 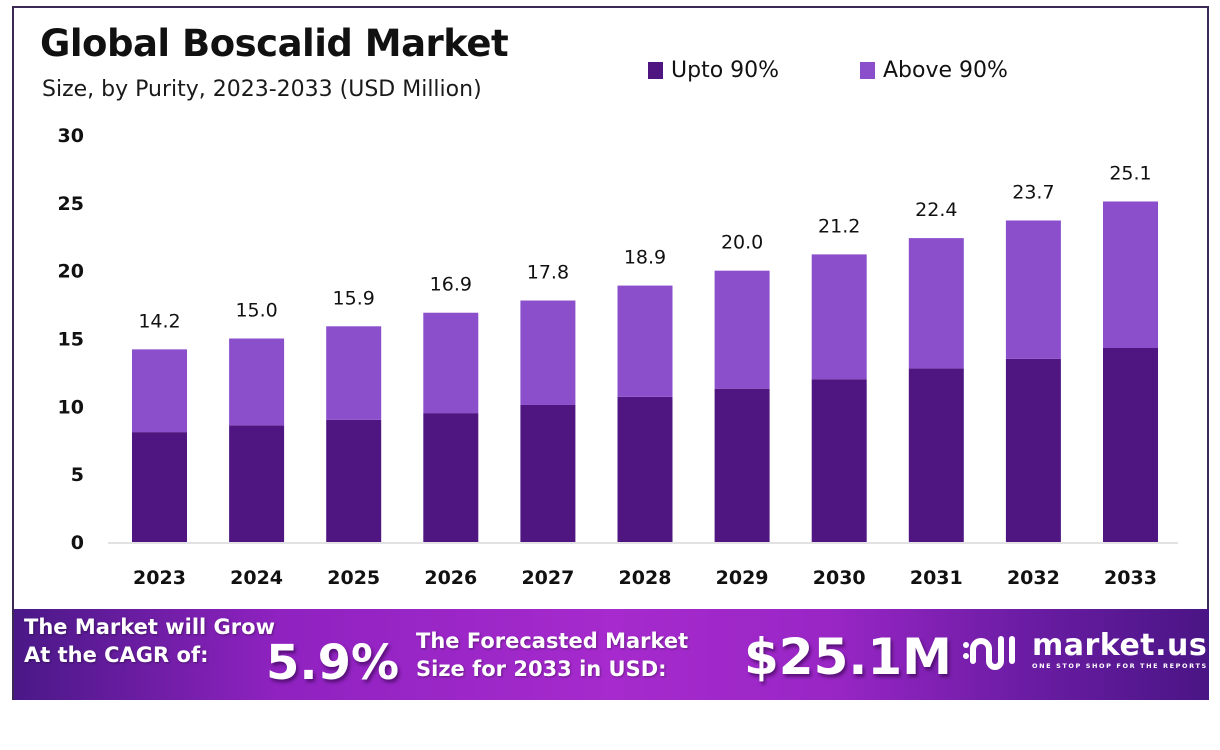 What do you see at coordinates (77, 475) in the screenshot?
I see `y-tick-label: 5` at bounding box center [77, 475].